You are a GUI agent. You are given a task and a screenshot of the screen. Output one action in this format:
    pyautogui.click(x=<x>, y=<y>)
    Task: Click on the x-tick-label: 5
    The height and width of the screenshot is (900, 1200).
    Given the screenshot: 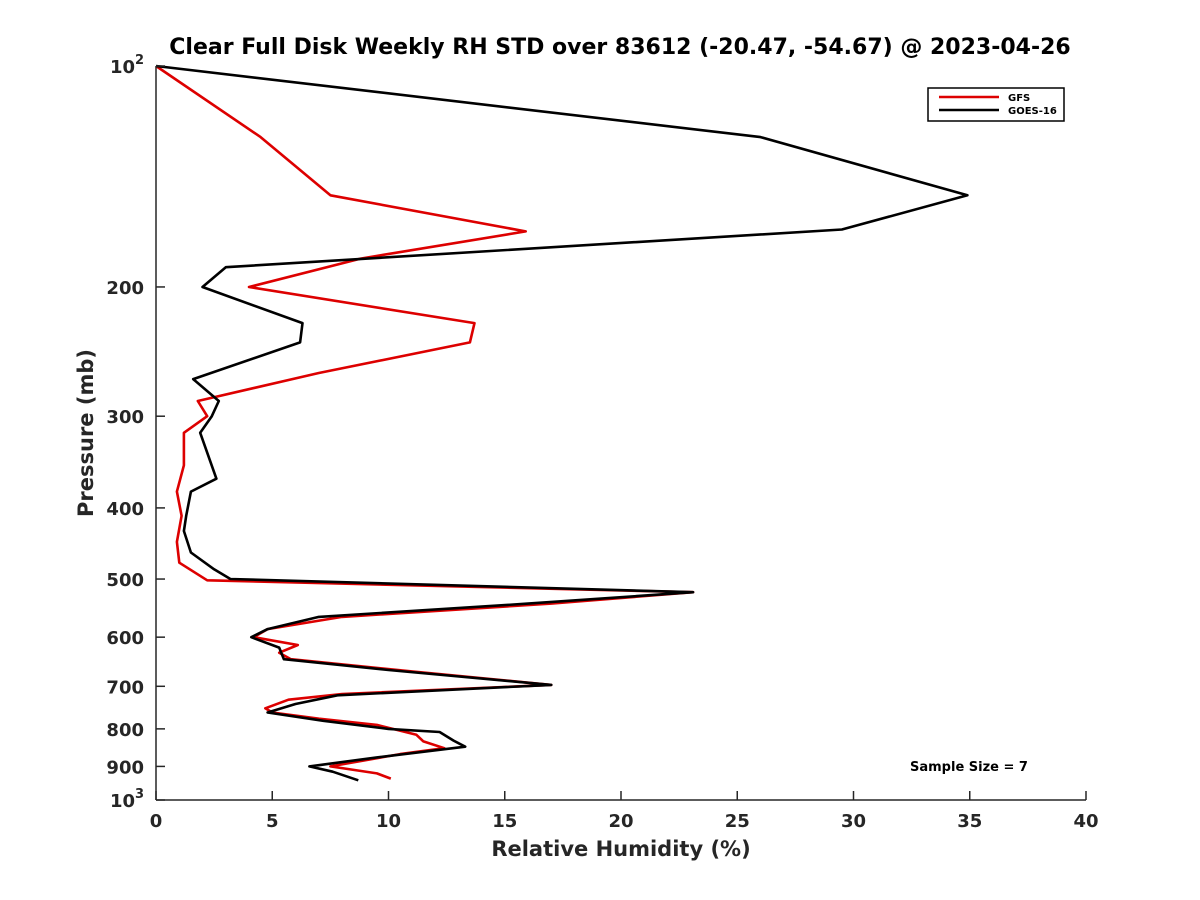 What is the action you would take?
    pyautogui.click(x=272, y=821)
    